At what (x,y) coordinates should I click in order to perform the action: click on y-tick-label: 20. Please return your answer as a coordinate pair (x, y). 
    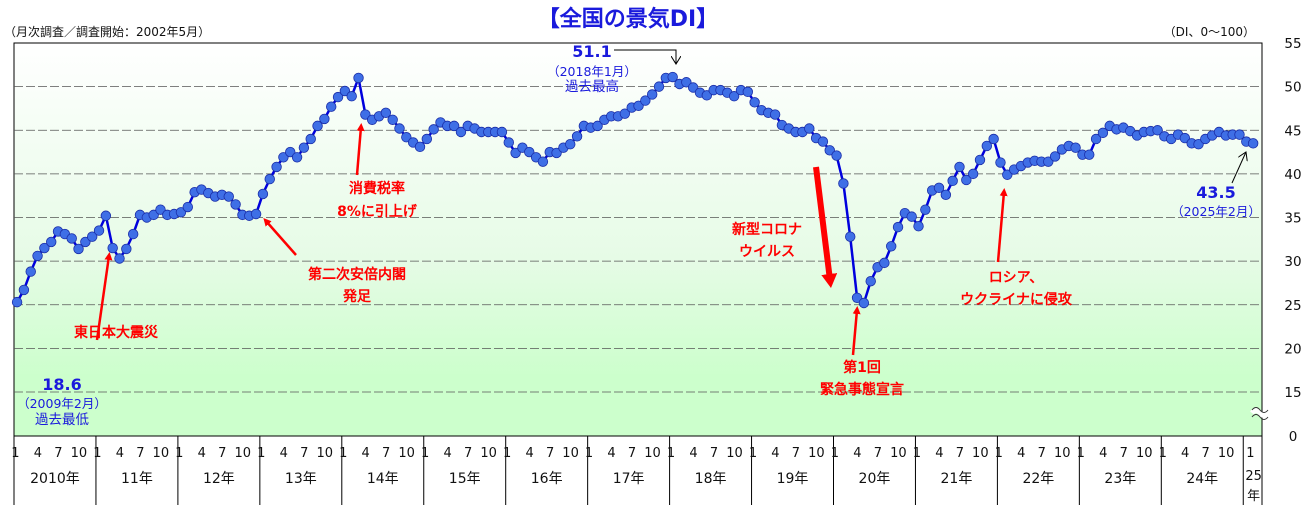
    Looking at the image, I should click on (1292, 349).